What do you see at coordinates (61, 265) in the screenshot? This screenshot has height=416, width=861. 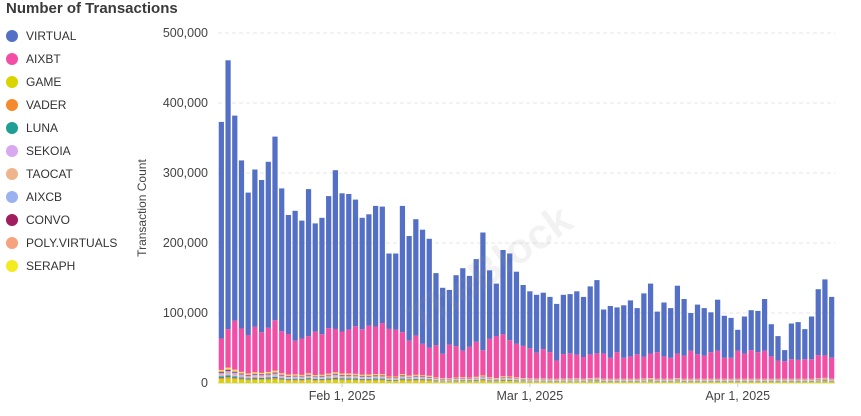 I see `legend-item-seraph: SERAPH` at bounding box center [61, 265].